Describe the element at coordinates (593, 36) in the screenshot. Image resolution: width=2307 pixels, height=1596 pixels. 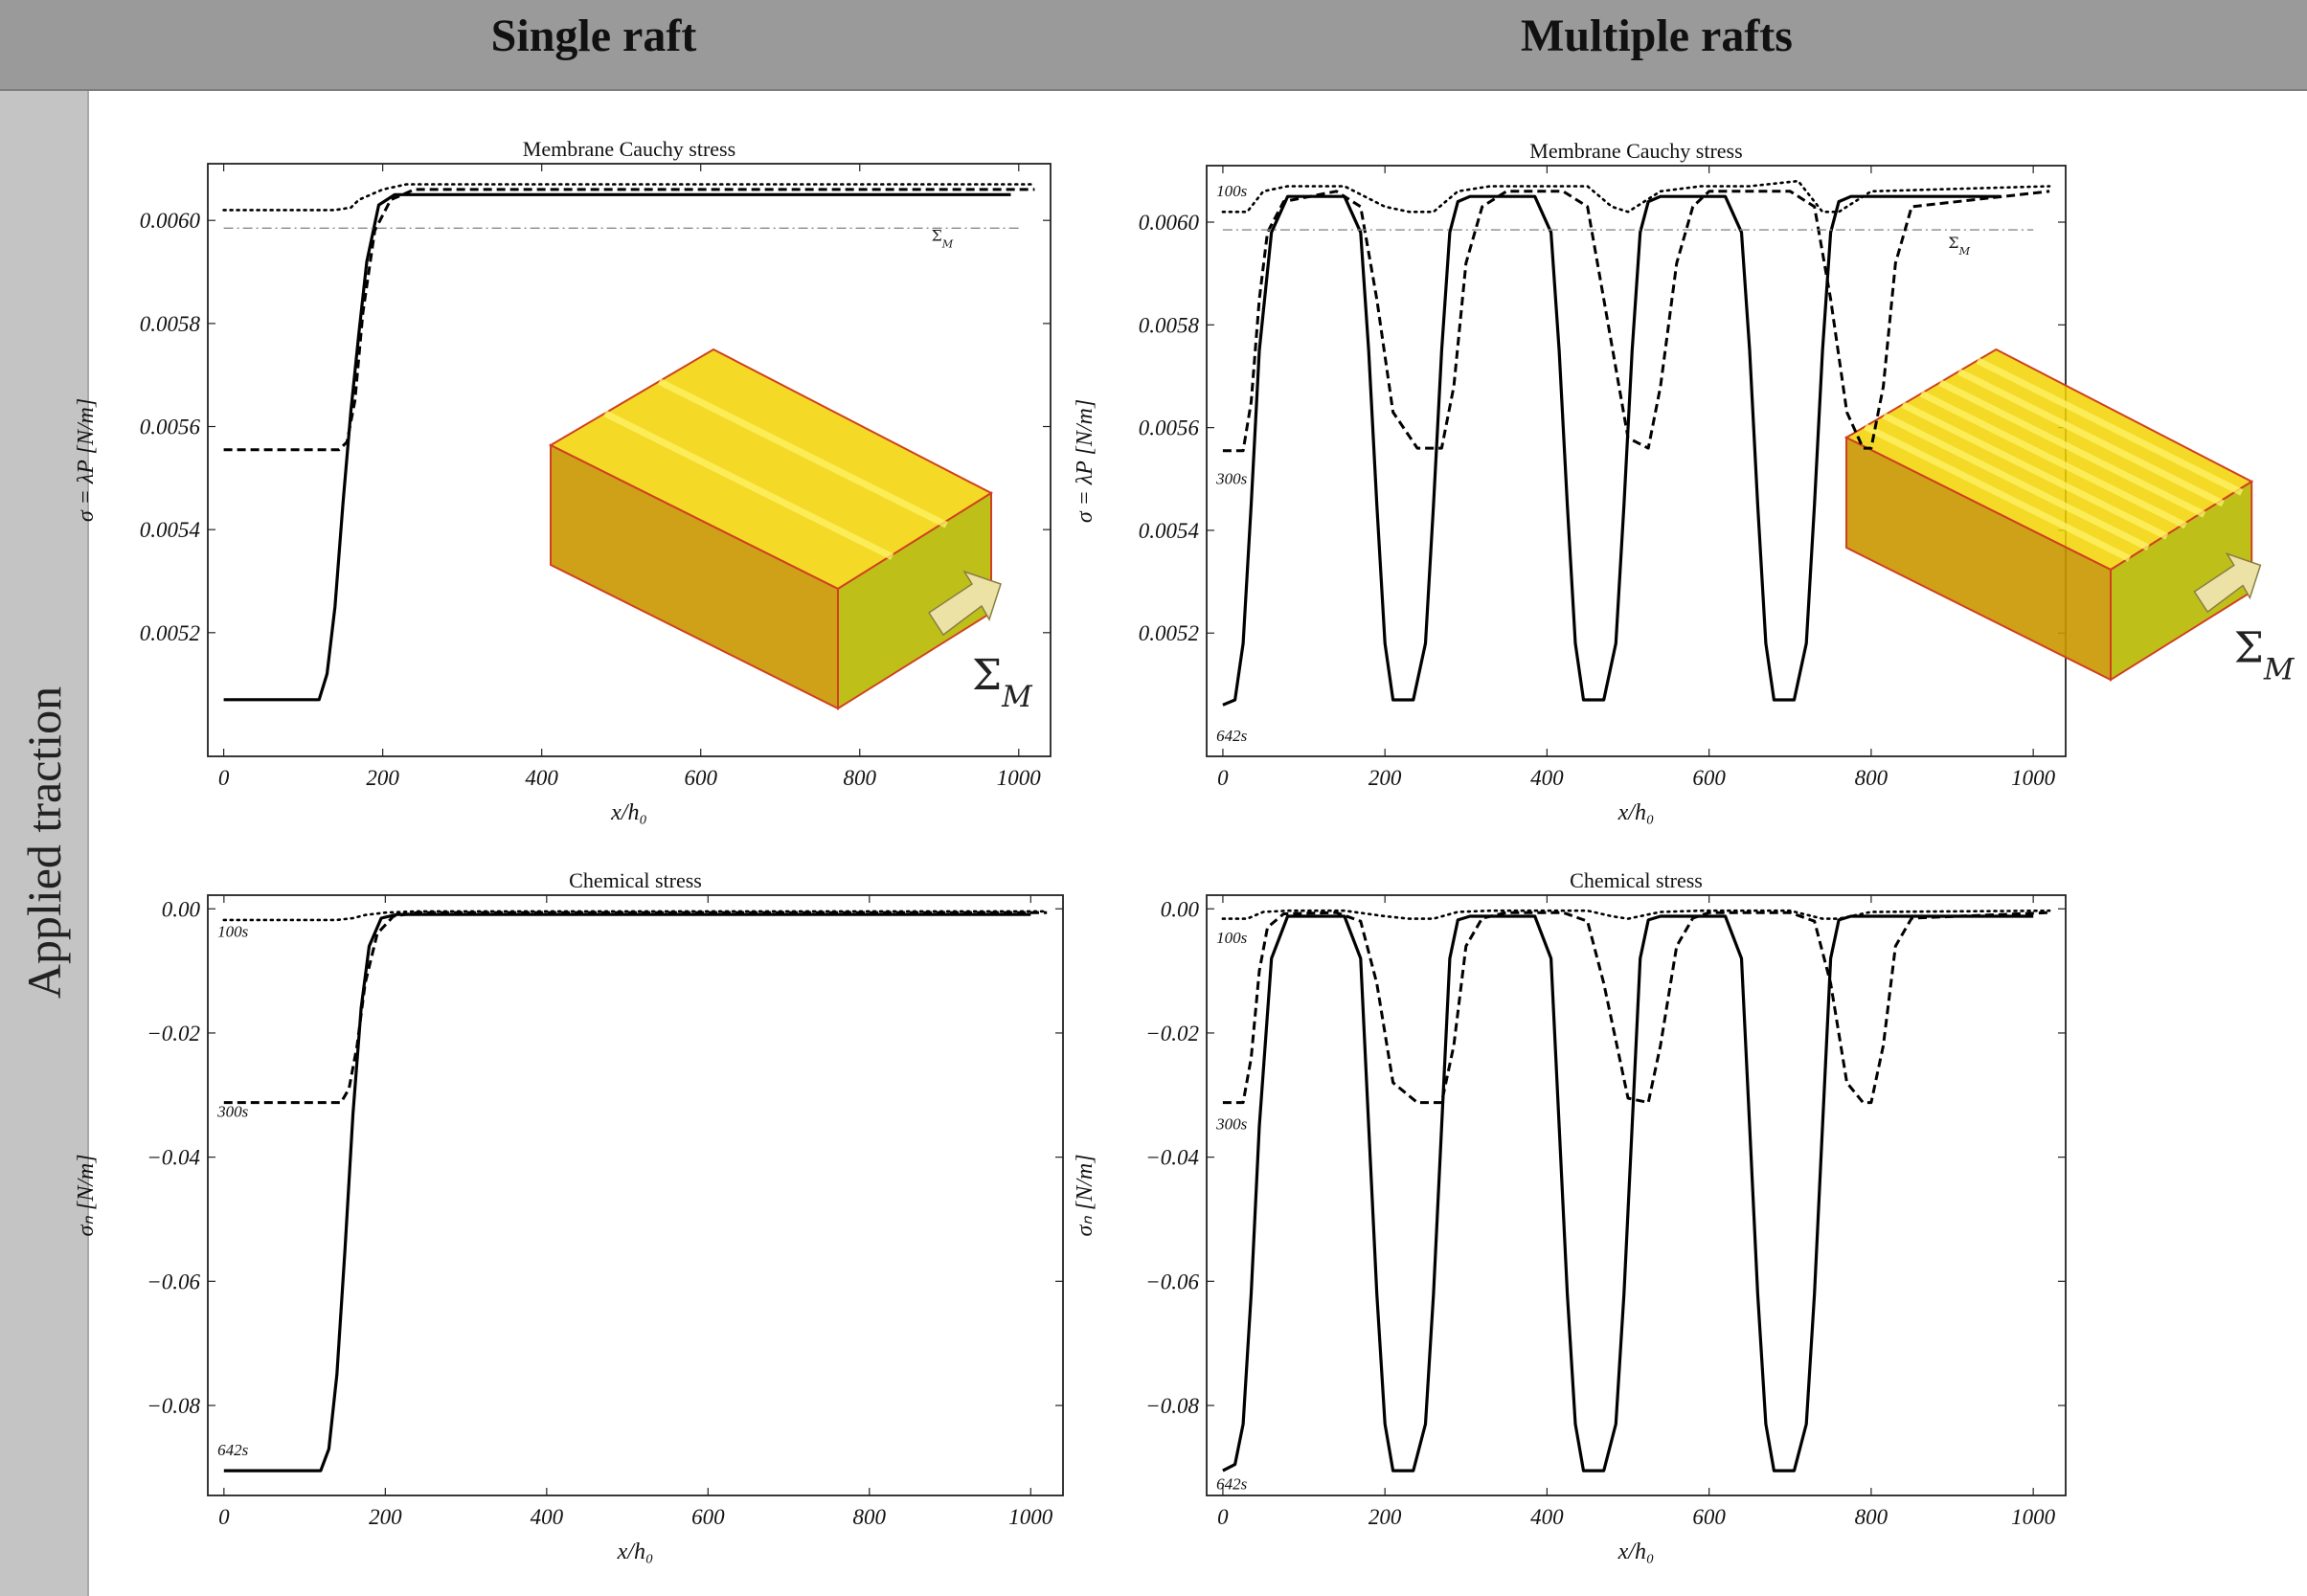
I see `single-raft-title: Single raft` at that location.